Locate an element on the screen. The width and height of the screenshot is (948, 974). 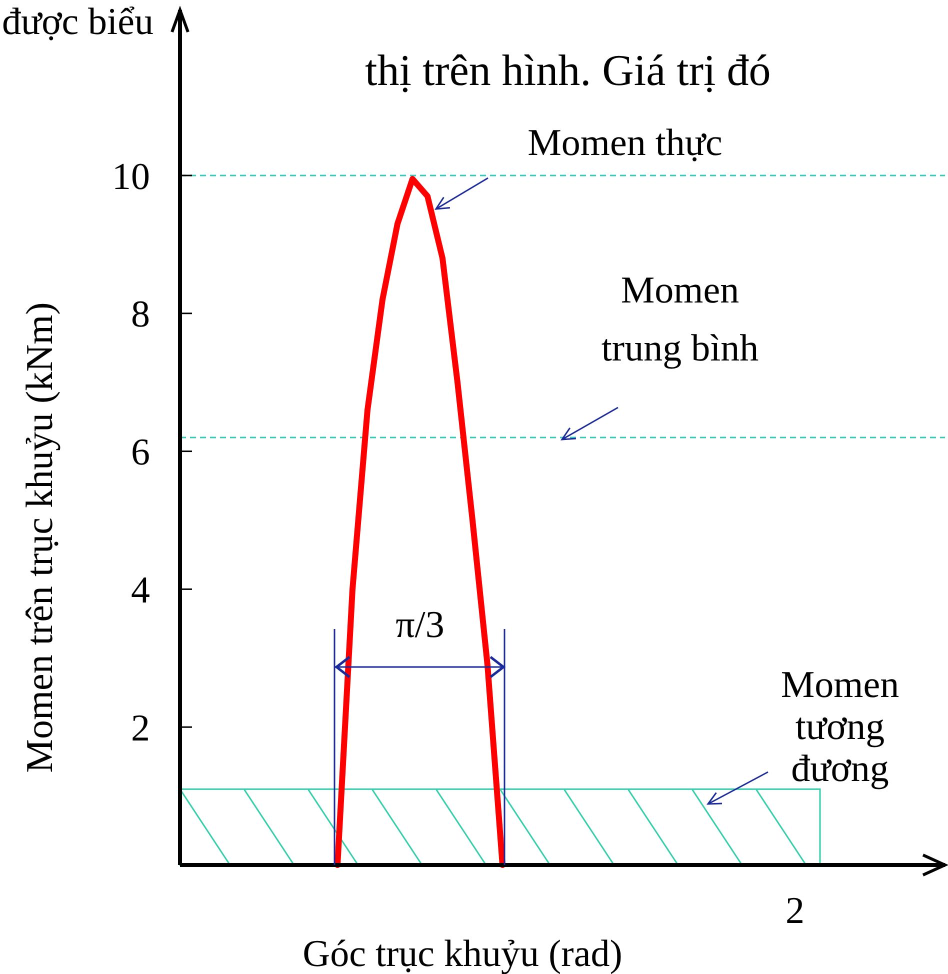
text: 2 is located at coordinates (795, 911).